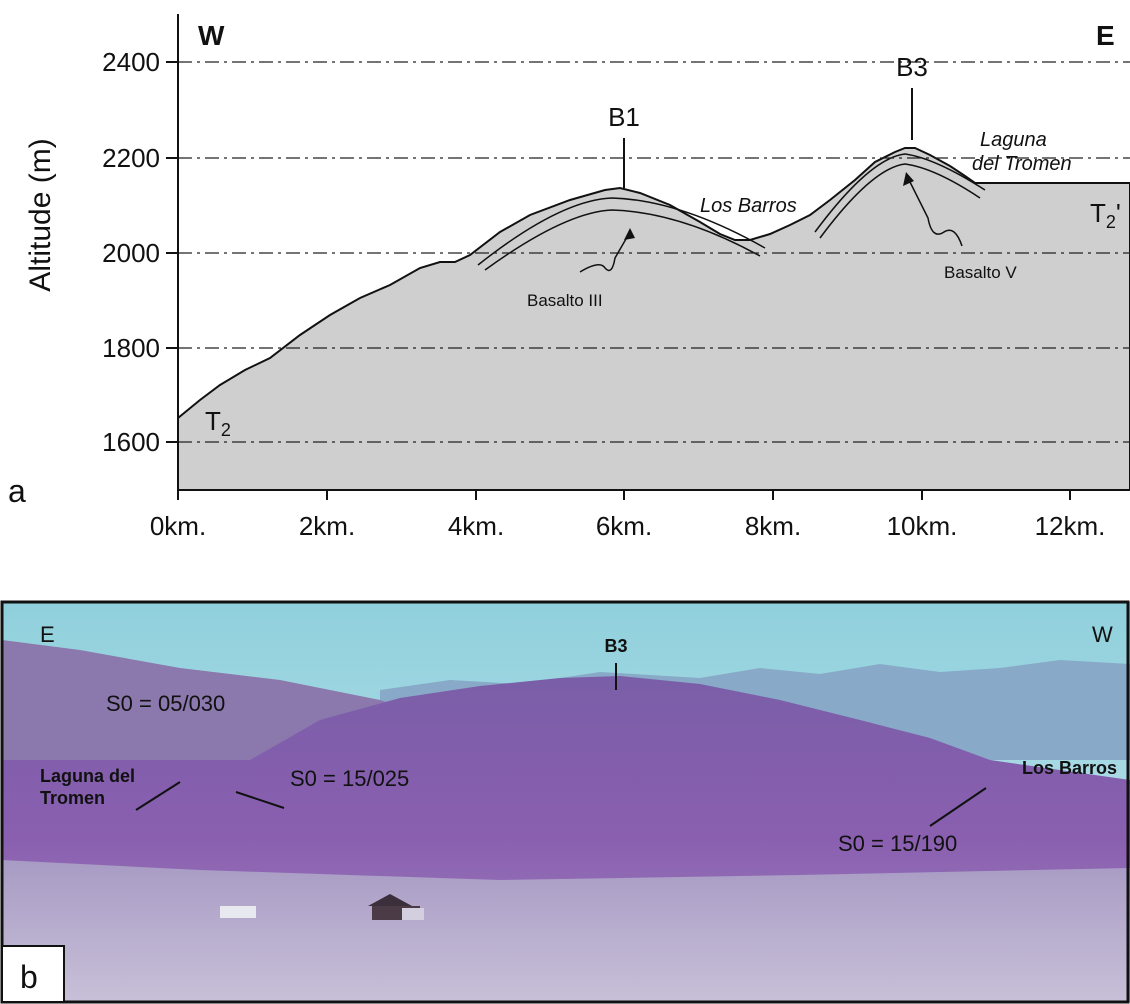 The width and height of the screenshot is (1130, 1004). Describe the element at coordinates (165, 703) in the screenshot. I see `dip-label-1: S0 = 05/030` at that location.